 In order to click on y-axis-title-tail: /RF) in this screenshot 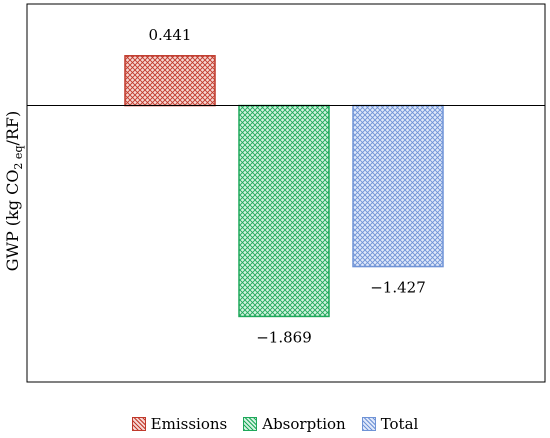, I will do `click(12, 128)`.